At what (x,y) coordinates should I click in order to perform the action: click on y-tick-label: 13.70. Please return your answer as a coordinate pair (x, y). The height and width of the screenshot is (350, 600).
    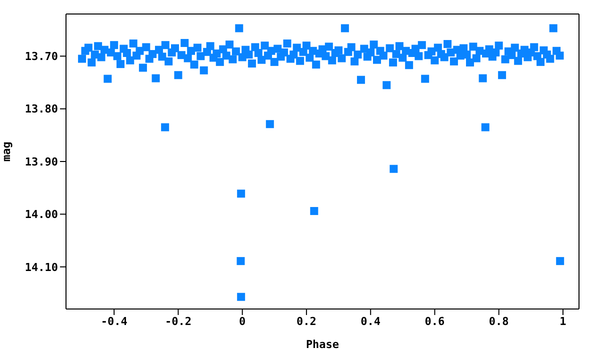
    Looking at the image, I should click on (41, 57).